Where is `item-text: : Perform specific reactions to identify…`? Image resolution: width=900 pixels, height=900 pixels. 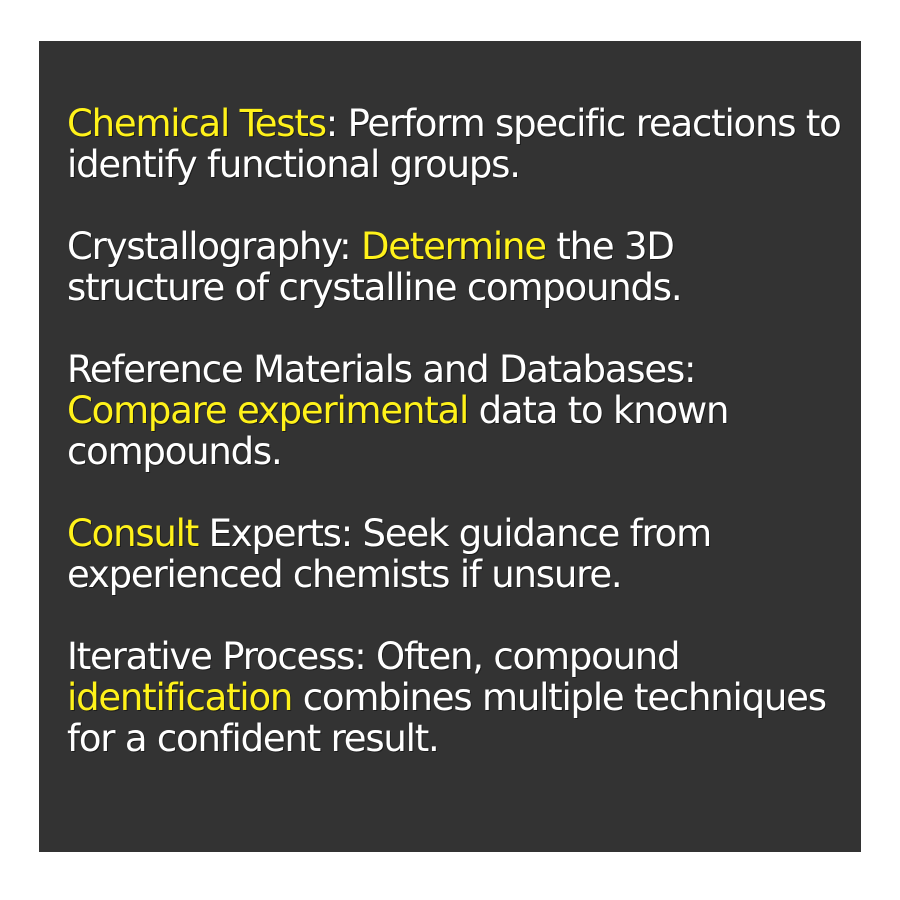 item-text: : Perform specific reactions to identify… is located at coordinates (454, 144).